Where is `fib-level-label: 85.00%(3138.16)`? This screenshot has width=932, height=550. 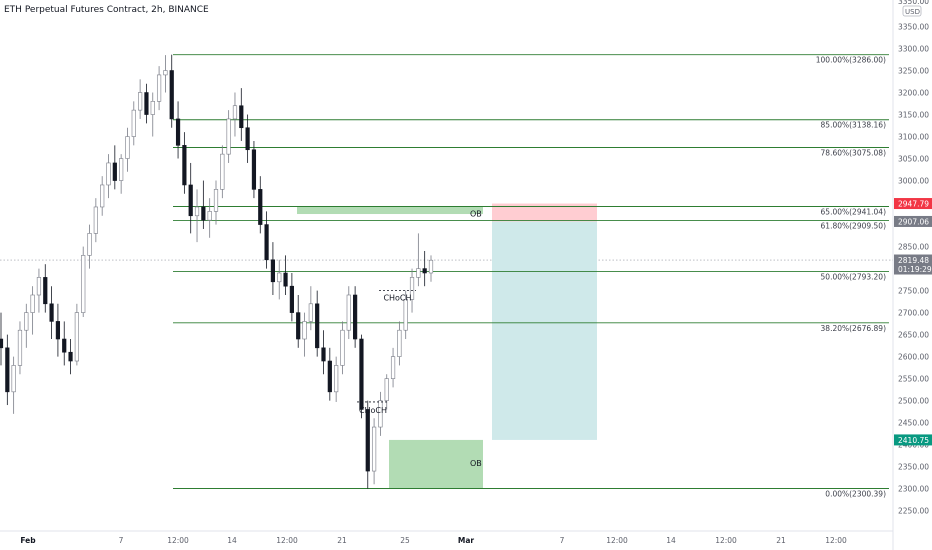 fib-level-label: 85.00%(3138.16) is located at coordinates (854, 125).